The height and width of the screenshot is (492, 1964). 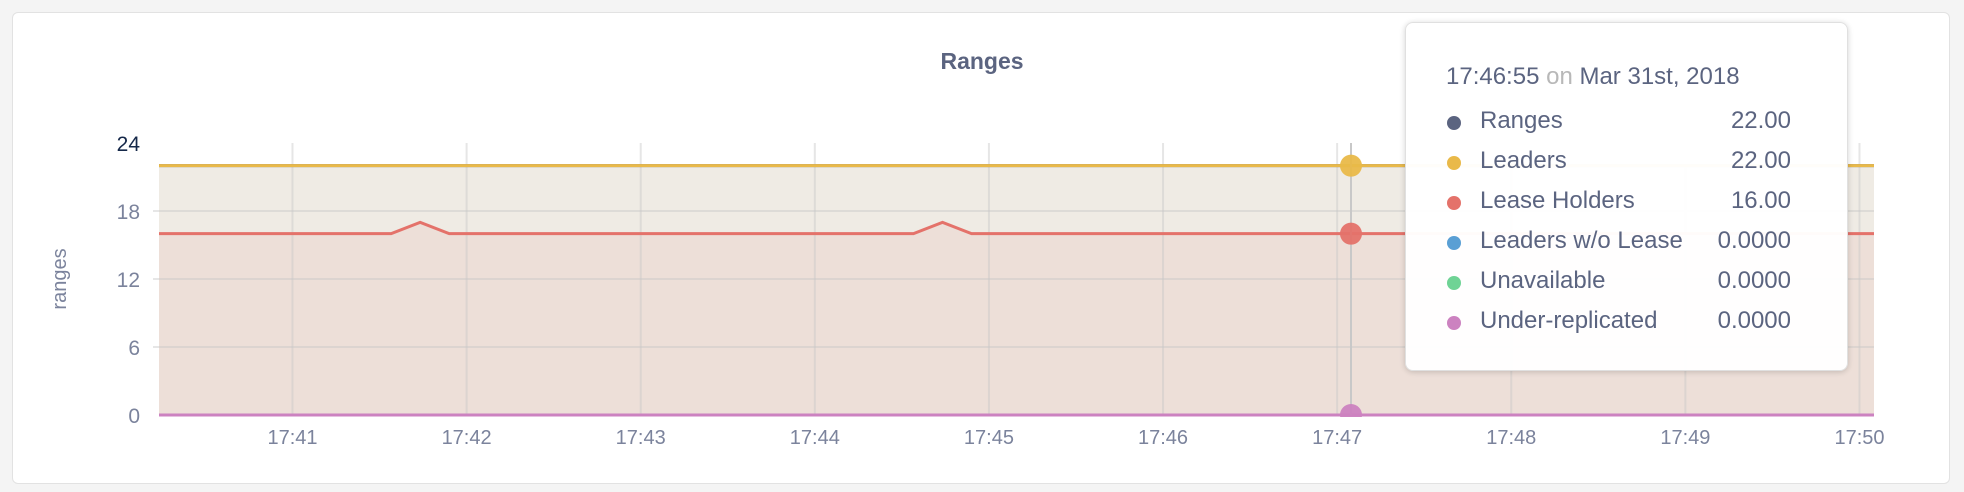 What do you see at coordinates (989, 438) in the screenshot?
I see `x-tick-label: 17:45` at bounding box center [989, 438].